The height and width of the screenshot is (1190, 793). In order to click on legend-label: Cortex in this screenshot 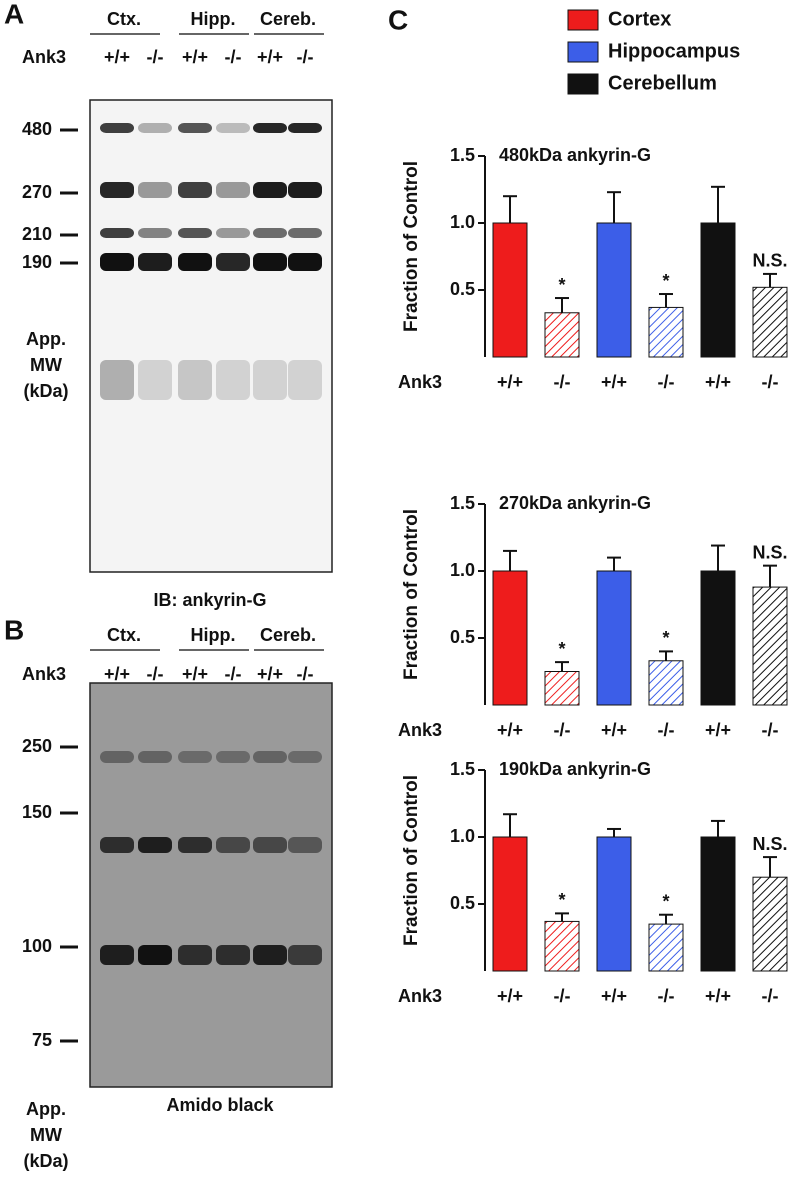, I will do `click(639, 19)`.